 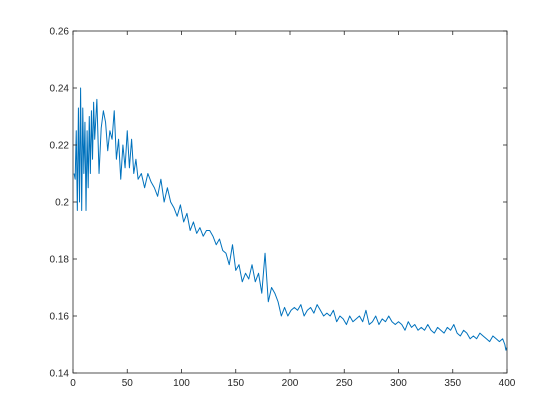 What do you see at coordinates (60, 260) in the screenshot?
I see `y-tick-label: 0.18` at bounding box center [60, 260].